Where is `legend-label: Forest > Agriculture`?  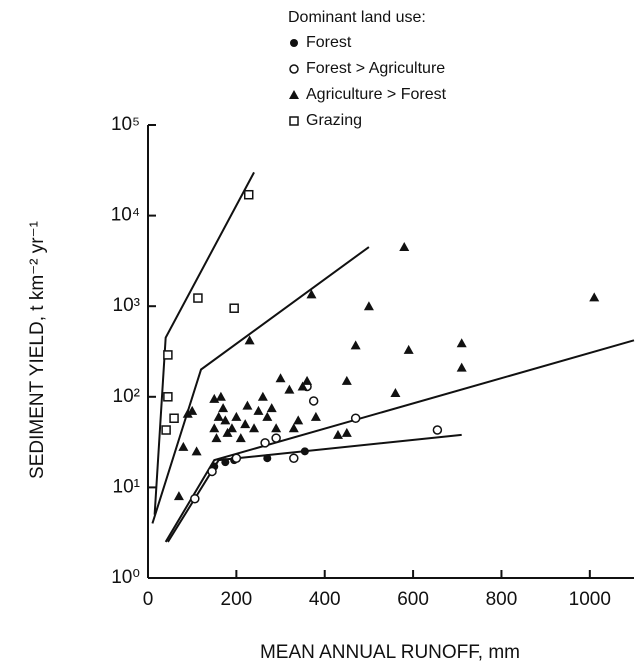 legend-label: Forest > Agriculture is located at coordinates (375, 68).